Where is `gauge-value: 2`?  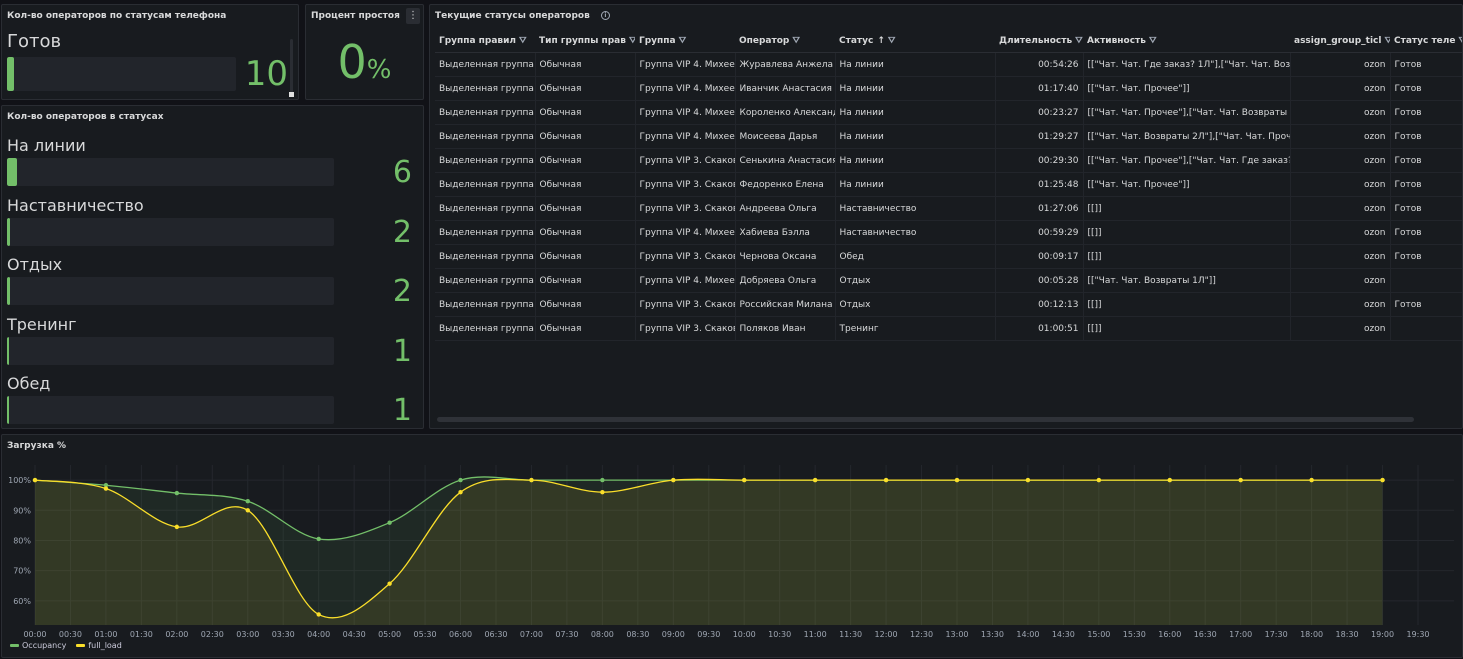 gauge-value: 2 is located at coordinates (402, 291).